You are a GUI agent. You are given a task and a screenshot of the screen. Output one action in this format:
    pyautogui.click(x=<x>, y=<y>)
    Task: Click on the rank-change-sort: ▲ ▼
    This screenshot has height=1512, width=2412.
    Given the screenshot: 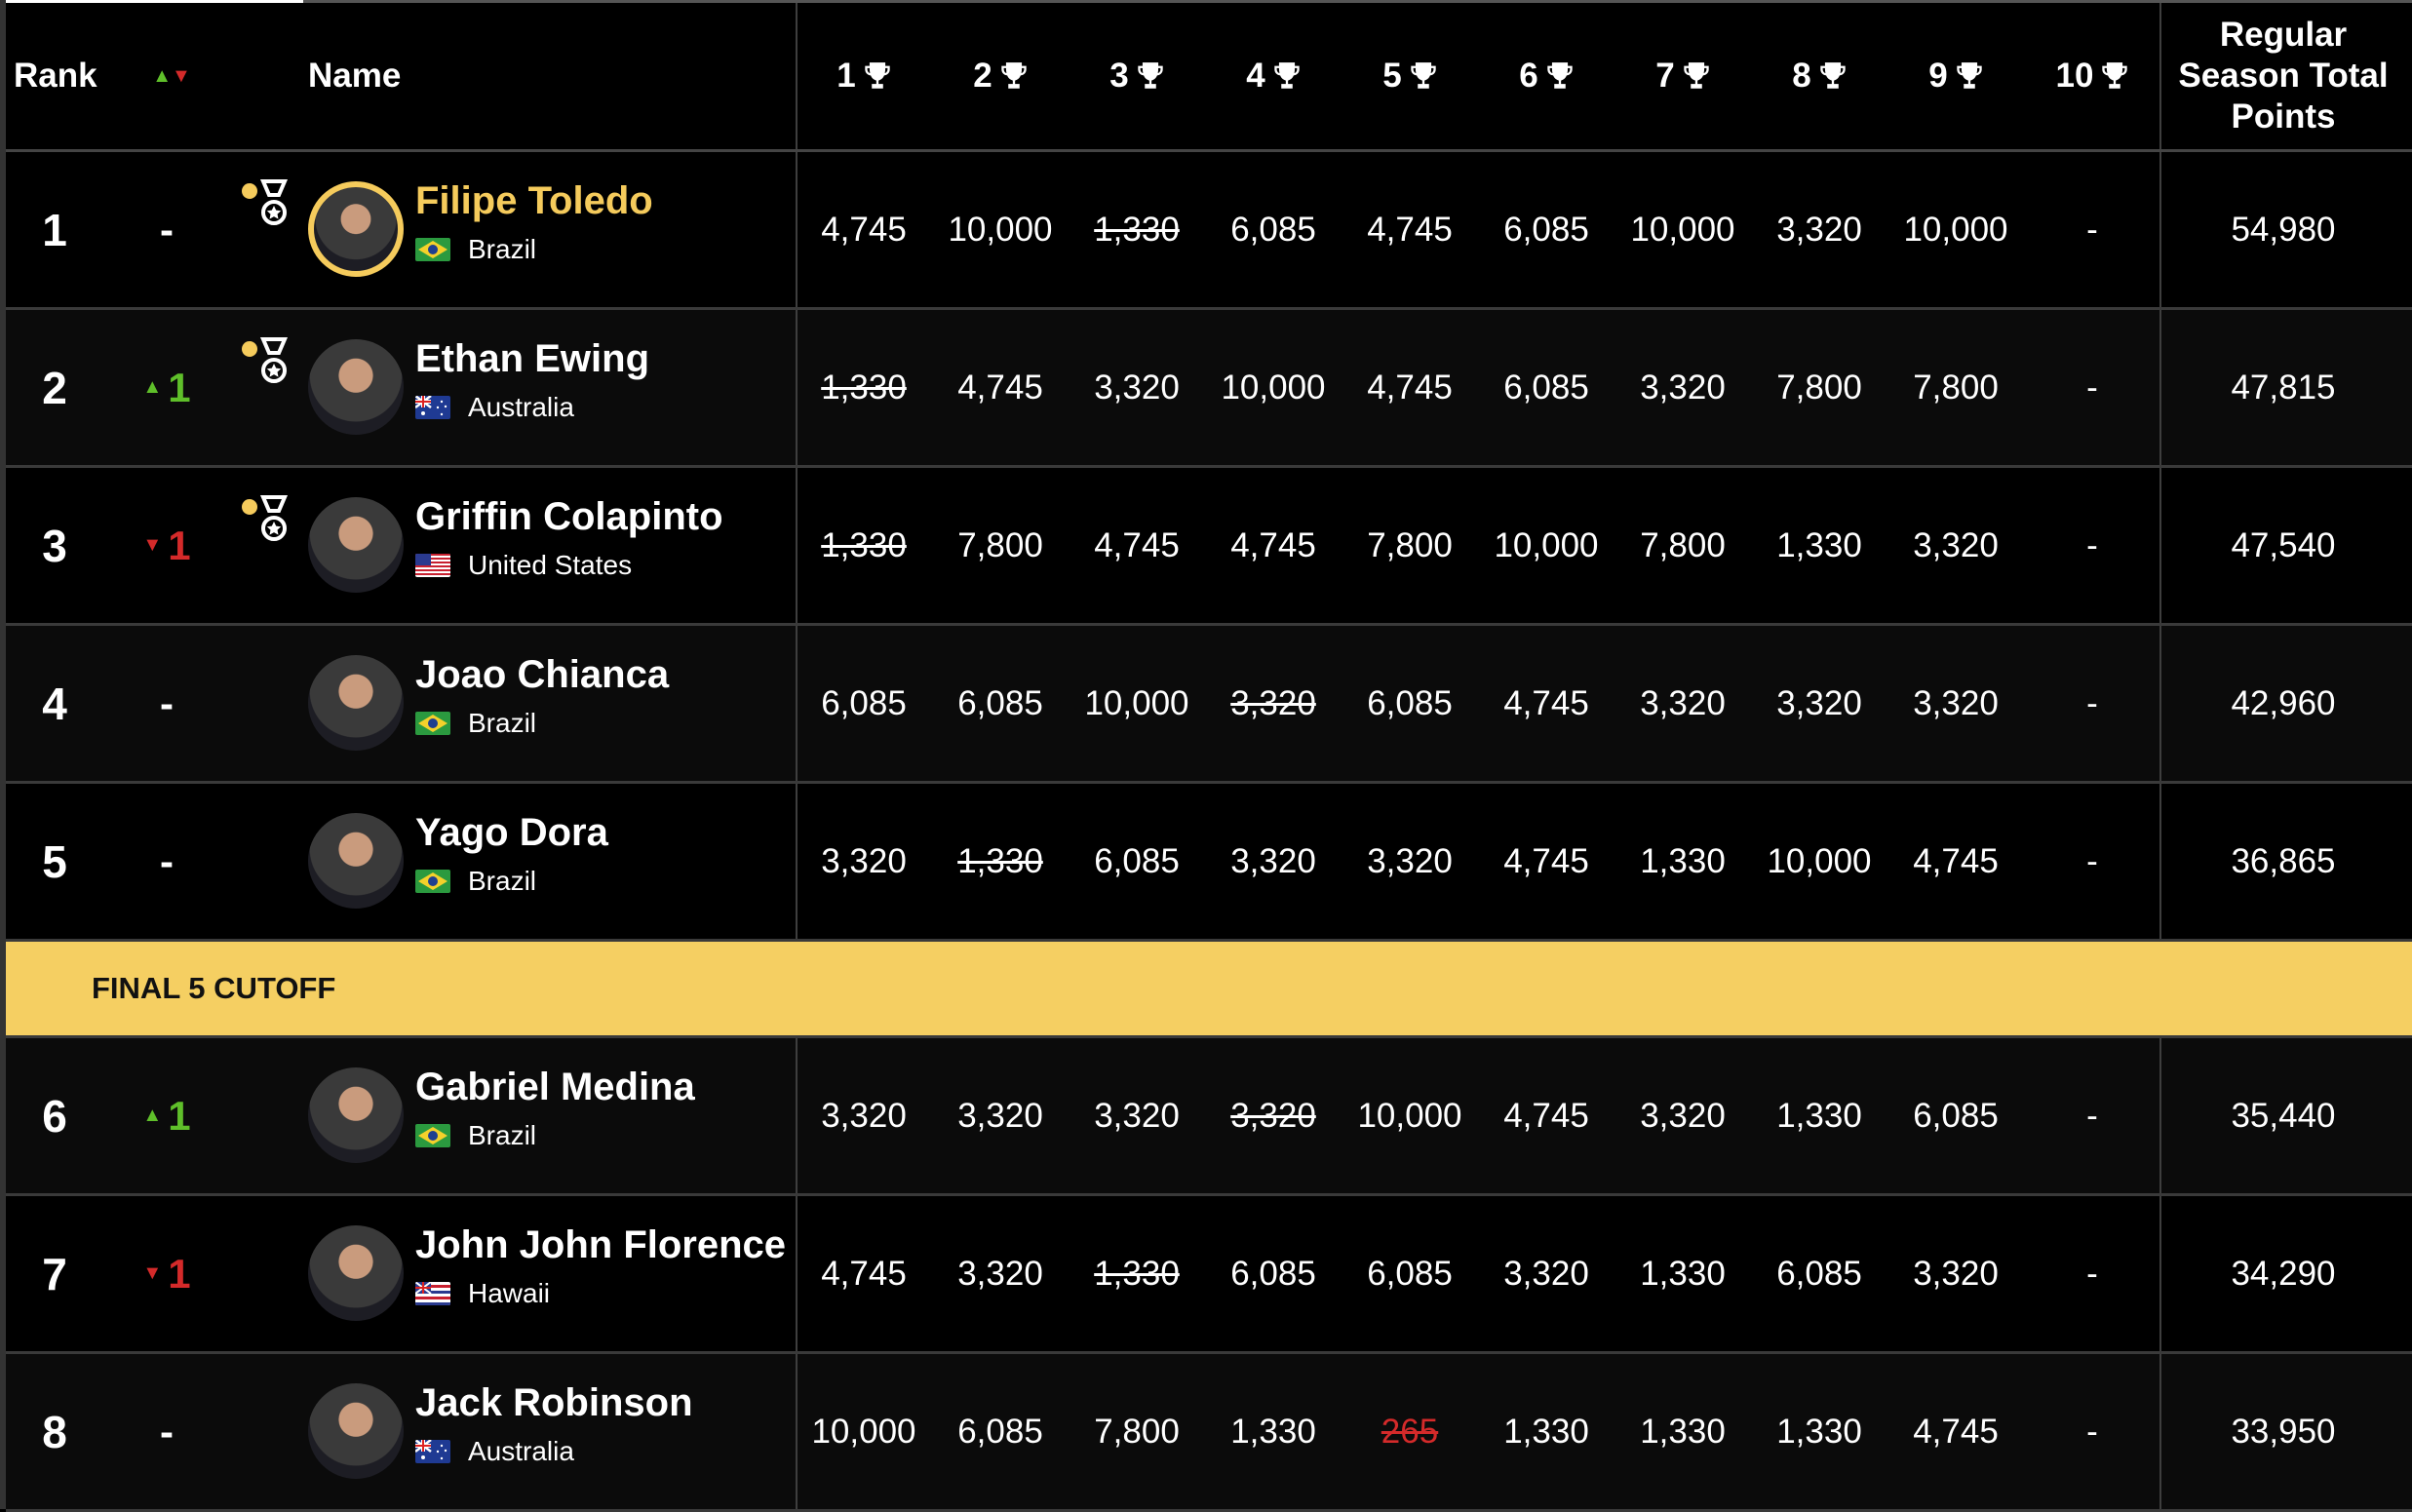 What is the action you would take?
    pyautogui.click(x=171, y=76)
    